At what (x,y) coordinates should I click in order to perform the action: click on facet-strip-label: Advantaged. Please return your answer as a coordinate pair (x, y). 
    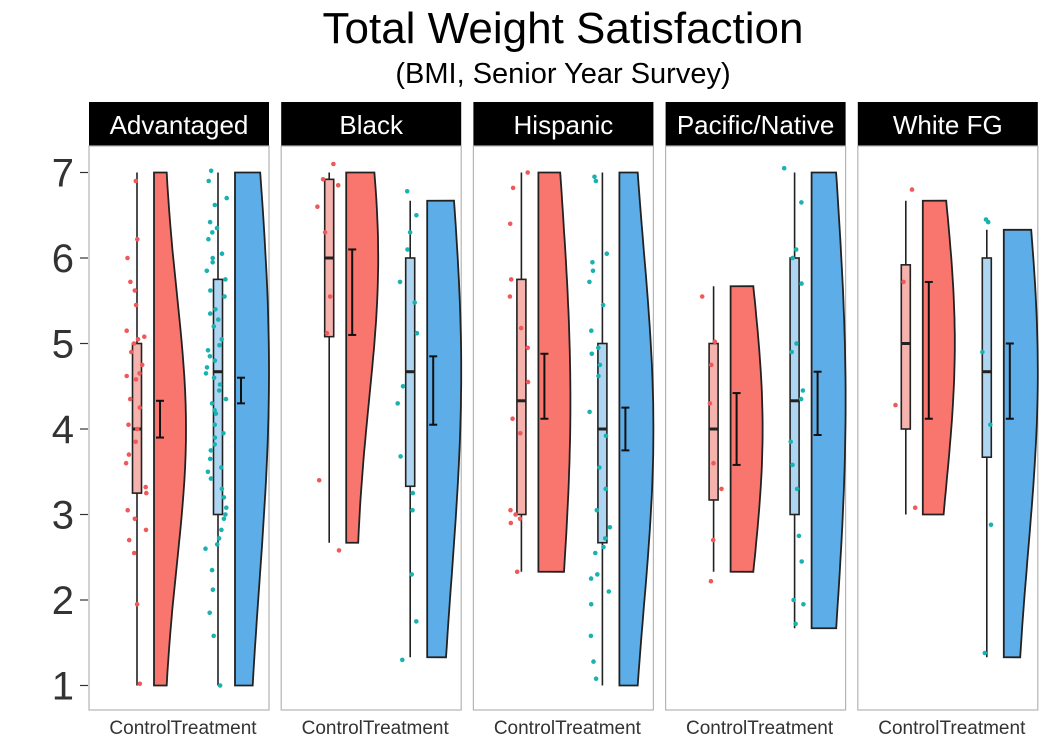
    Looking at the image, I should click on (179, 125).